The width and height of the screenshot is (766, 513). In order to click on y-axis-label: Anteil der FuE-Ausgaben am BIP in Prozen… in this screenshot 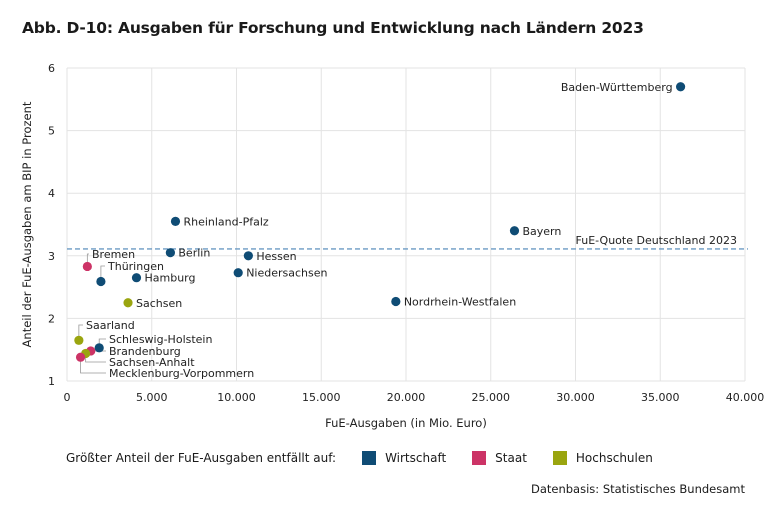, I will do `click(27, 224)`.